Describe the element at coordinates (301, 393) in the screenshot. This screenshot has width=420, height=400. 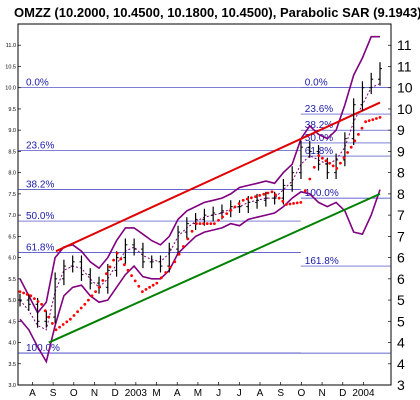
I see `x-tick-label: O` at that location.